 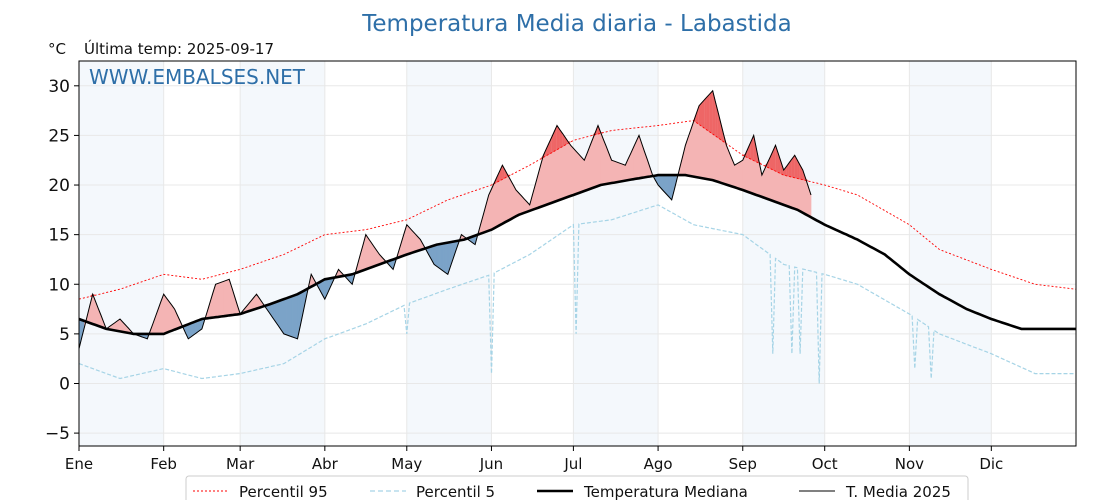 What do you see at coordinates (59, 136) in the screenshot?
I see `y-tick-label: 25` at bounding box center [59, 136].